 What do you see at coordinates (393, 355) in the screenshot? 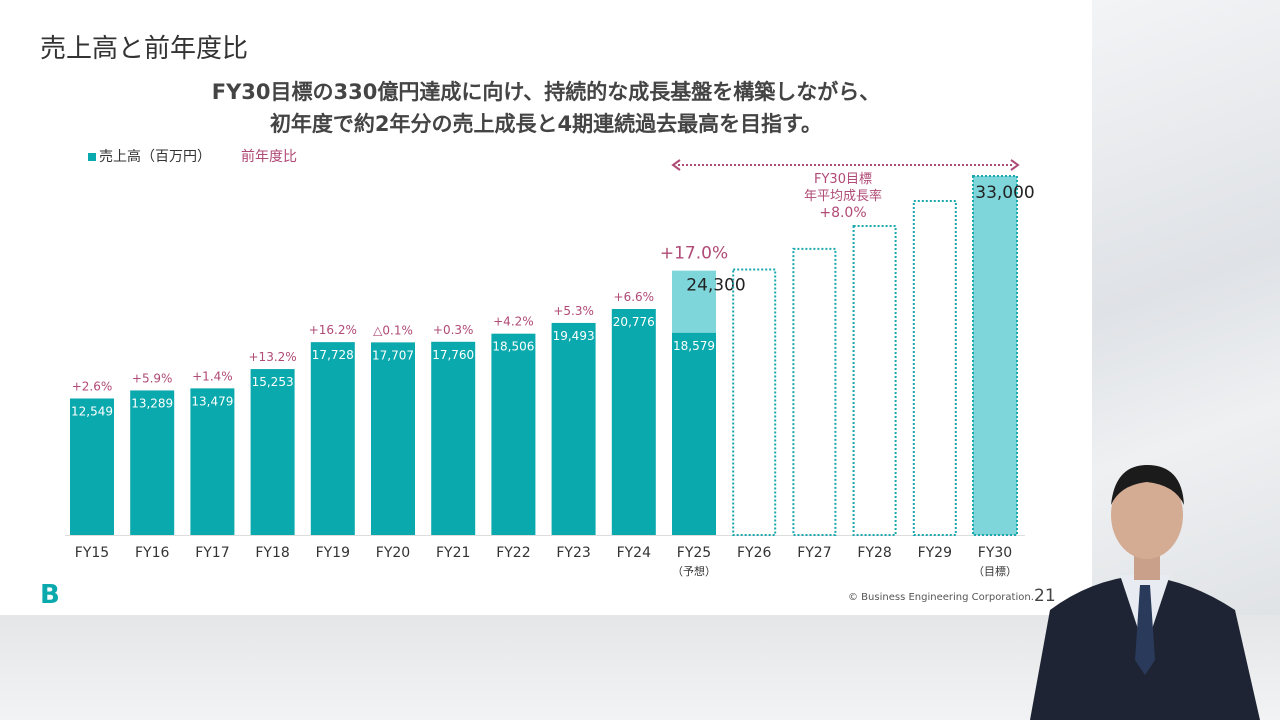
I see `bar-value-label: 17,707` at bounding box center [393, 355].